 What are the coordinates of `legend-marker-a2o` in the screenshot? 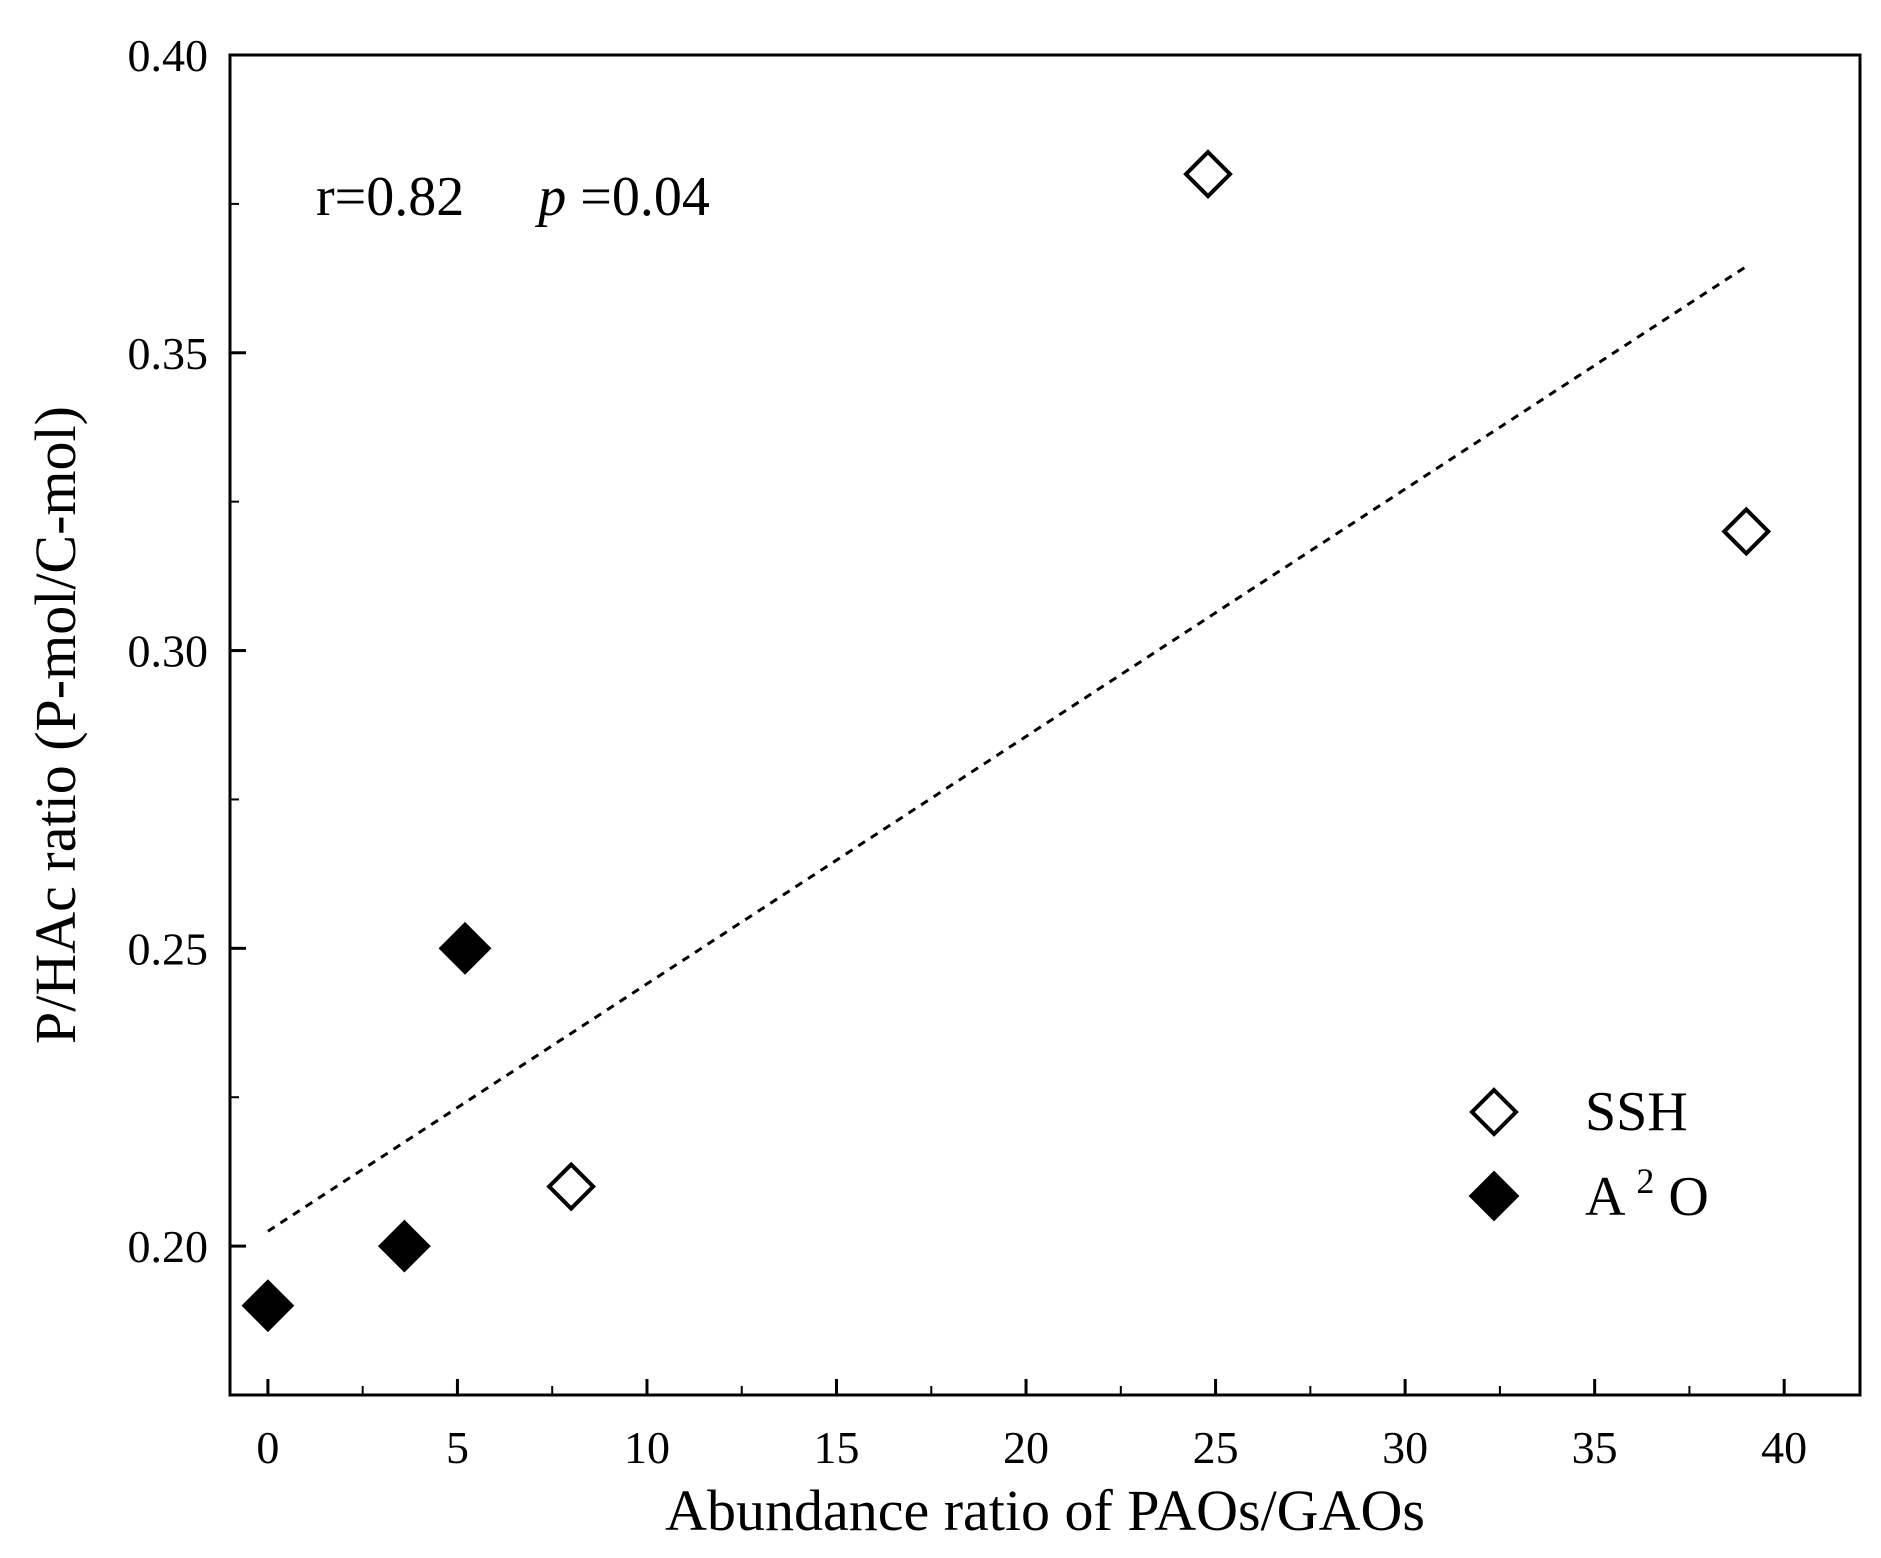 It's located at (1494, 1196).